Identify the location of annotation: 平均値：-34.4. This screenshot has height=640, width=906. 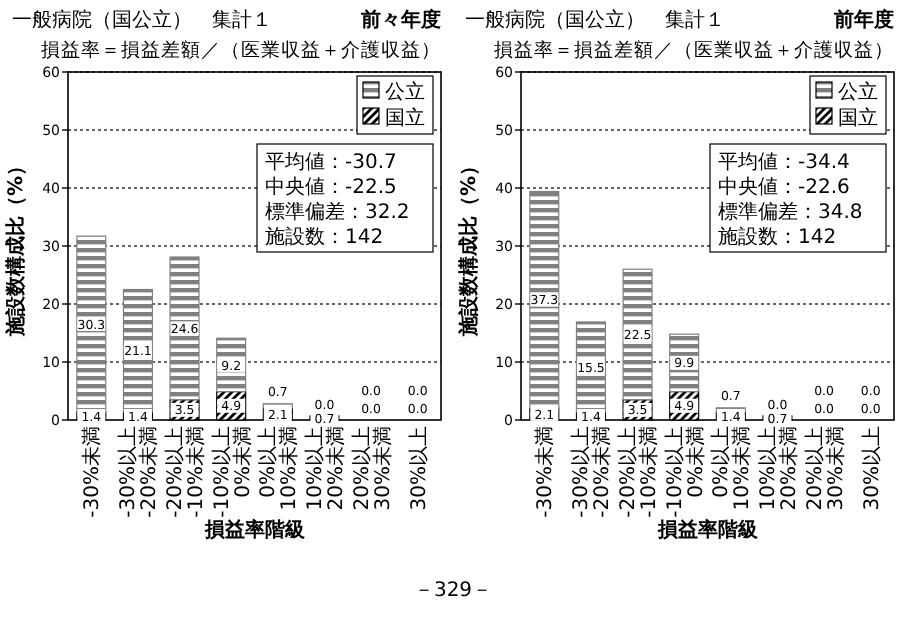
(784, 162).